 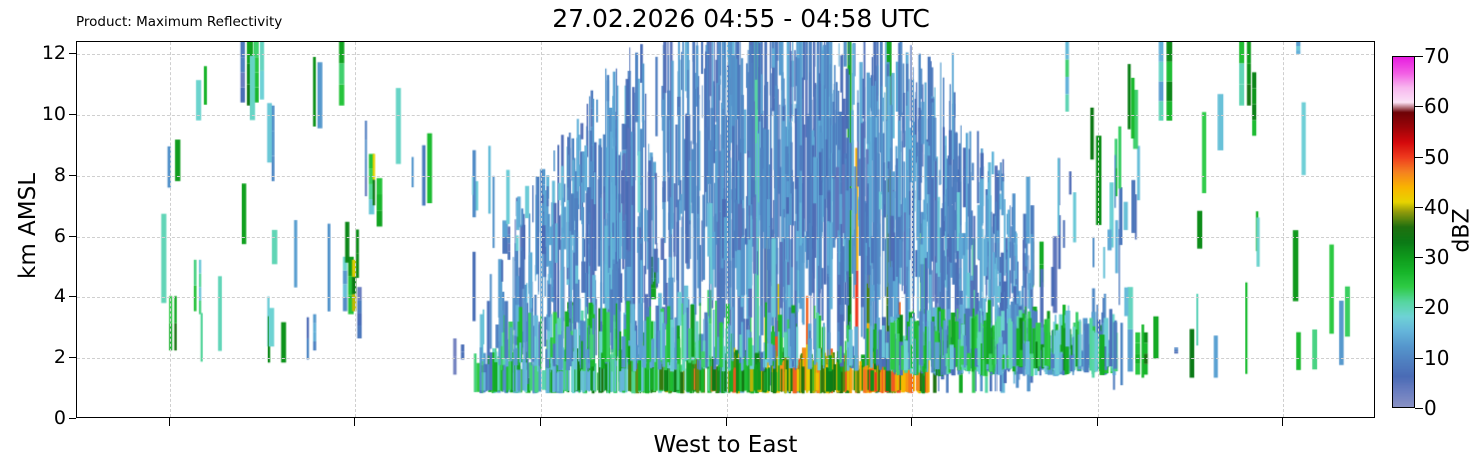 I want to click on colorbar-label: dBZ, so click(x=1462, y=230).